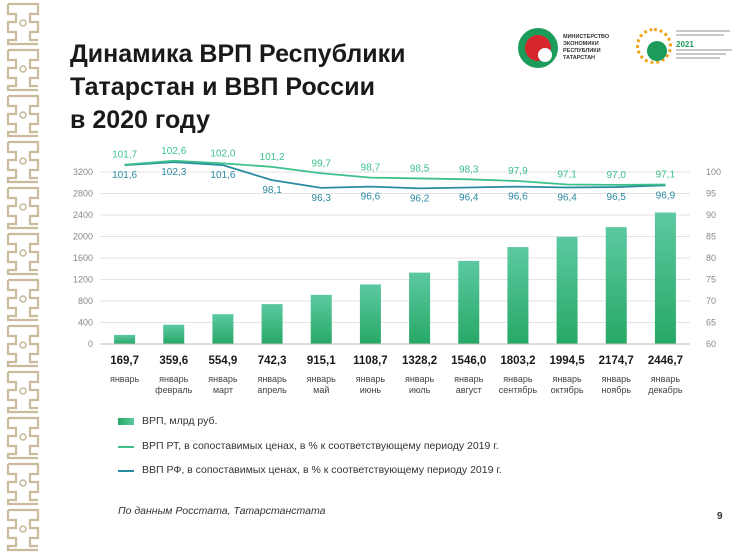 The height and width of the screenshot is (553, 750). I want to click on rf-data-label: 101,6, so click(124, 175).